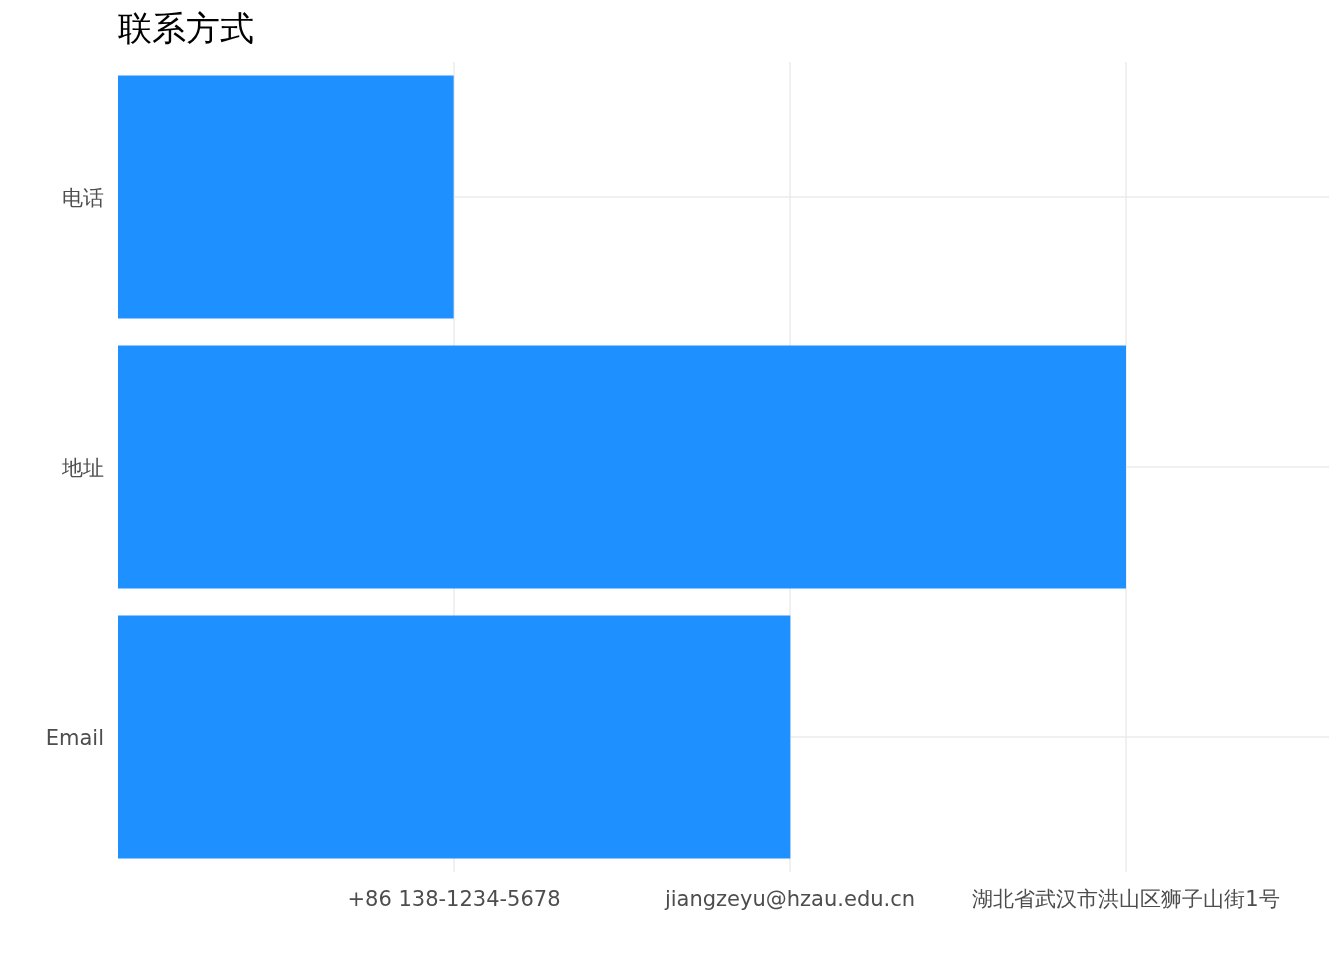 The image size is (1344, 960). What do you see at coordinates (74, 738) in the screenshot?
I see `y-tick-label: Email` at bounding box center [74, 738].